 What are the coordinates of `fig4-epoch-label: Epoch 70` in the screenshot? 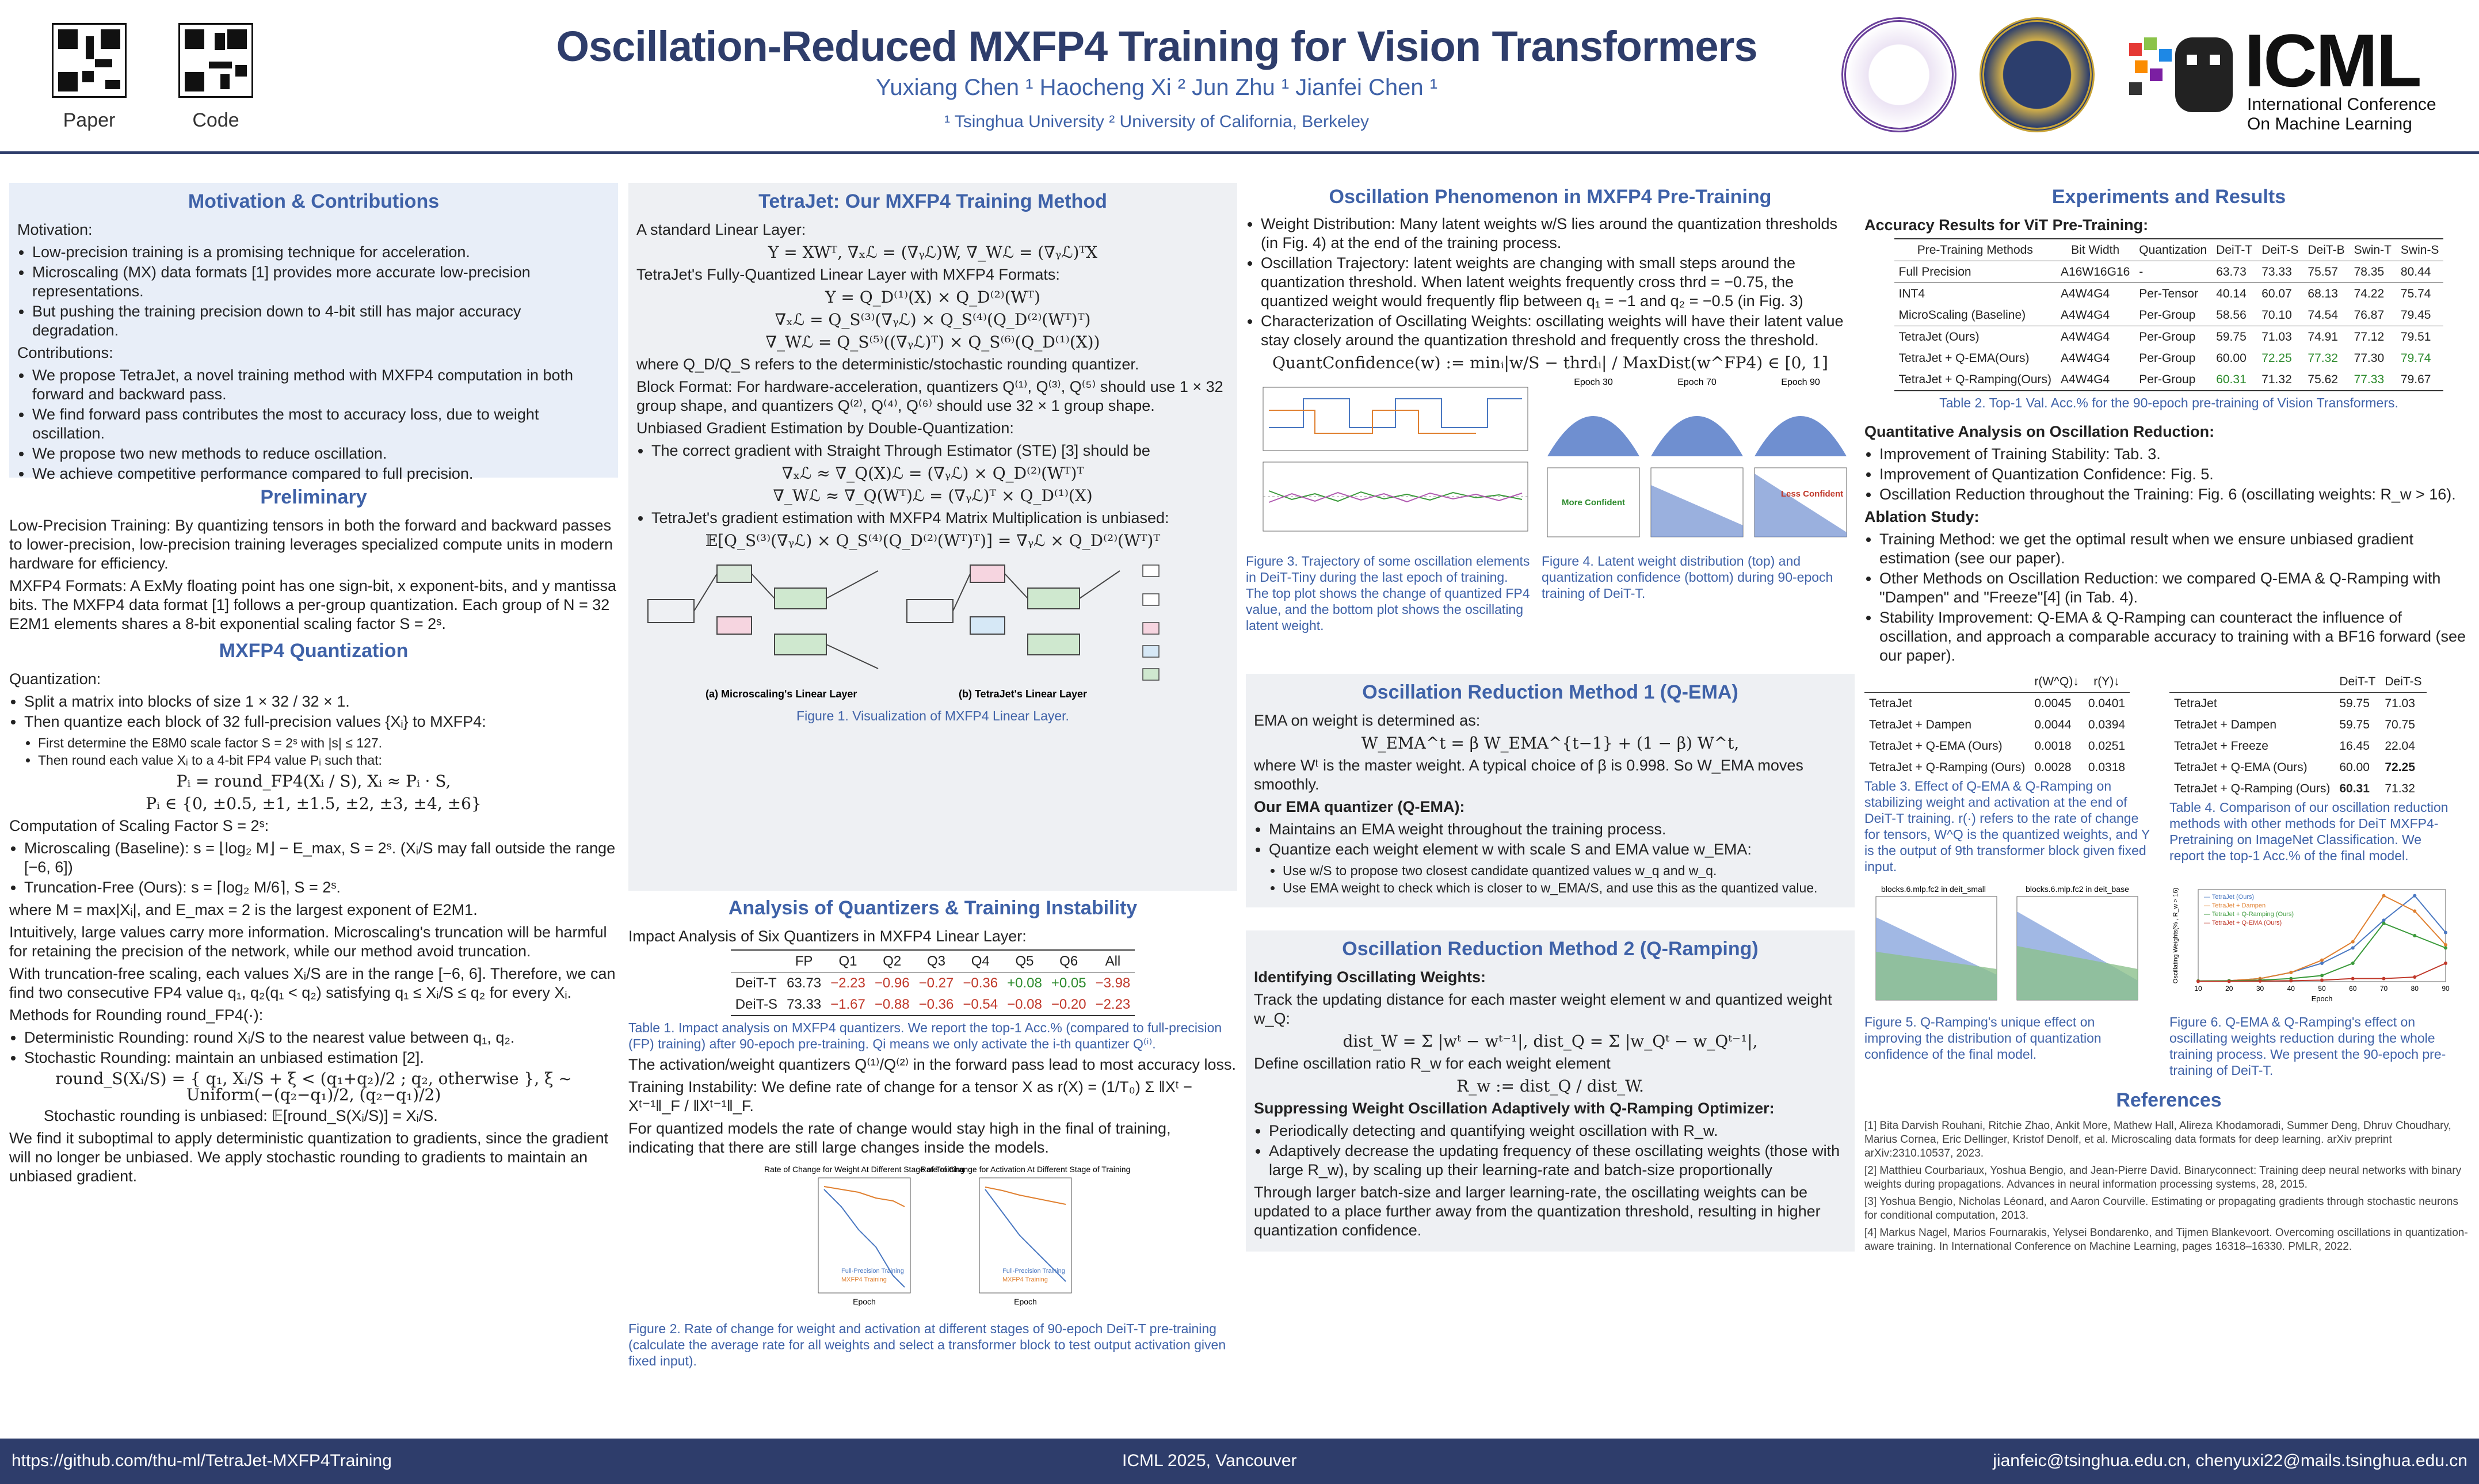 It's located at (1697, 382).